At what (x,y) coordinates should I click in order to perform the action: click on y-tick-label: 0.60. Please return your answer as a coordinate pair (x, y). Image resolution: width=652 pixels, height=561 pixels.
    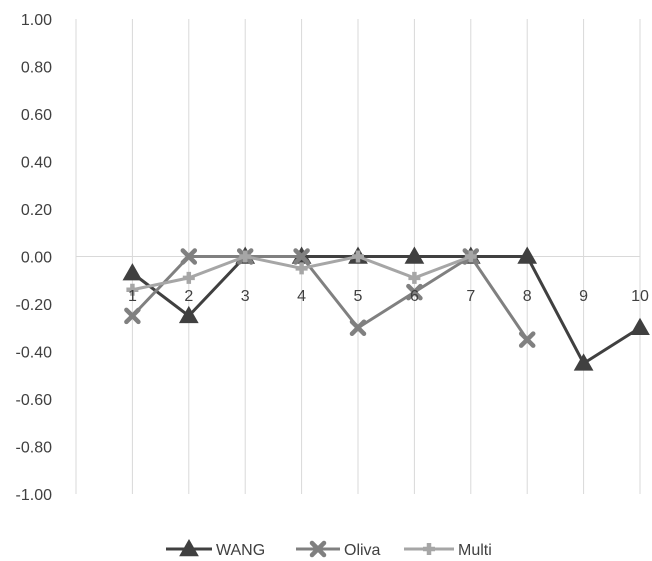
    Looking at the image, I should click on (36, 115).